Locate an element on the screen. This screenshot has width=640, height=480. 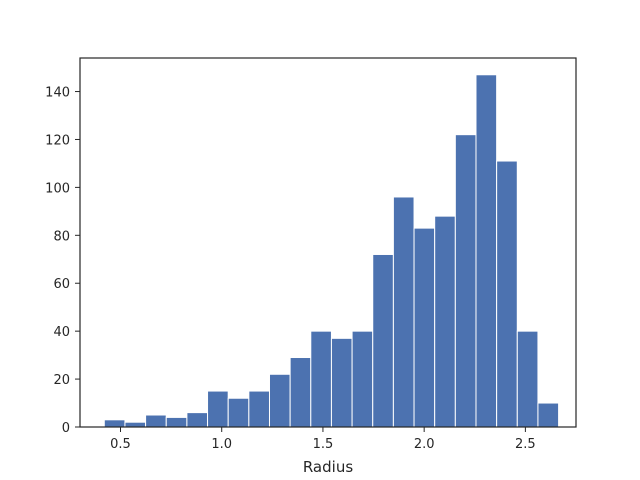
x-tick-label: 1.0 is located at coordinates (221, 444).